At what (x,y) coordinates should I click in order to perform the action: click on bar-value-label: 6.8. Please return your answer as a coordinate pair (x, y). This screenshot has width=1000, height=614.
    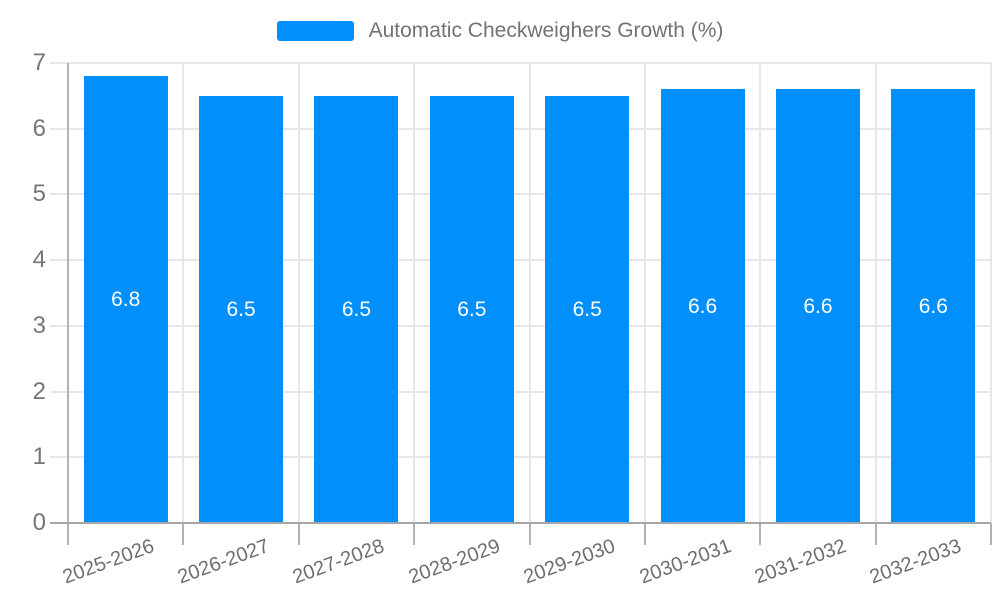
    Looking at the image, I should click on (126, 300).